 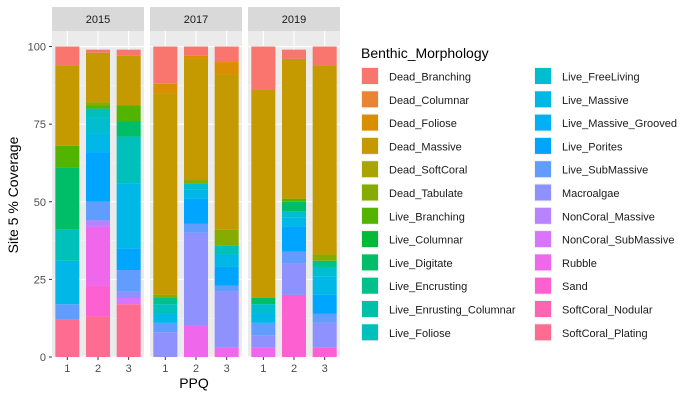 What do you see at coordinates (294, 191) in the screenshot?
I see `facet-panel-2019: 2019 1 2 3` at bounding box center [294, 191].